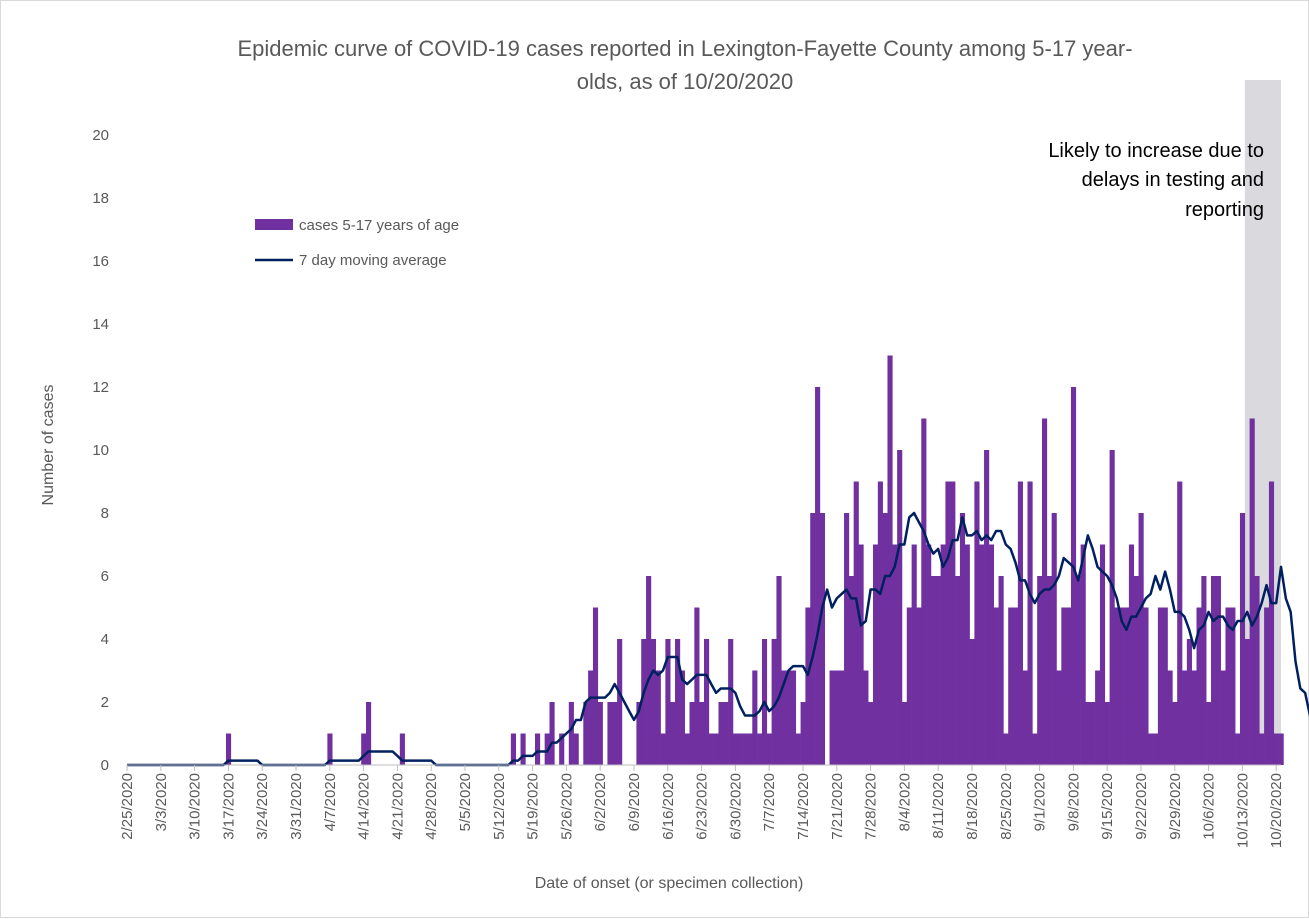 The height and width of the screenshot is (919, 1309). What do you see at coordinates (100, 198) in the screenshot?
I see `y-tick-label: 18` at bounding box center [100, 198].